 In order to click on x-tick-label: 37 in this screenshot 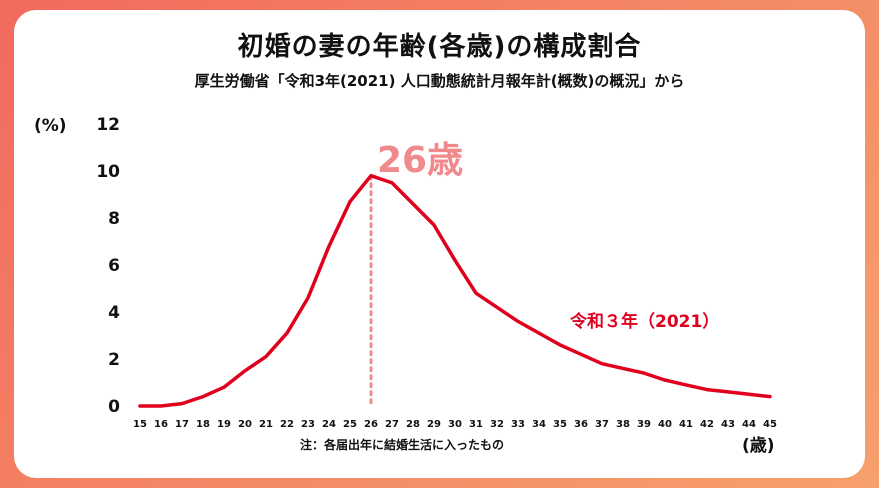, I will do `click(602, 424)`.